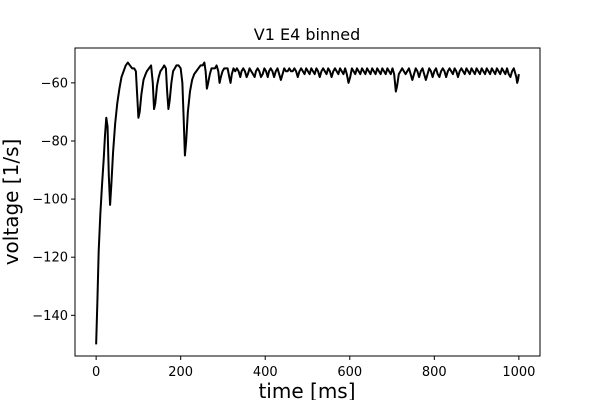  Describe the element at coordinates (265, 372) in the screenshot. I see `x-tick-label: 400` at that location.